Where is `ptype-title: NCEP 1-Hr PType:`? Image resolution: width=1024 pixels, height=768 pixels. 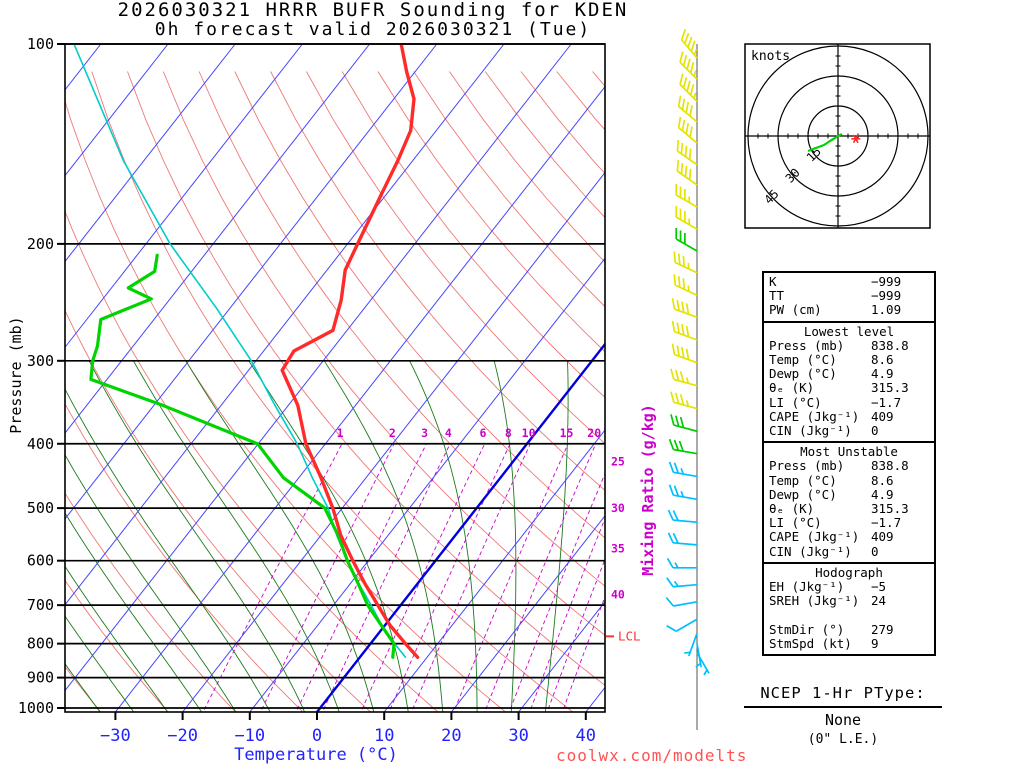
ptype-title: NCEP 1-Hr PType: is located at coordinates (843, 696).